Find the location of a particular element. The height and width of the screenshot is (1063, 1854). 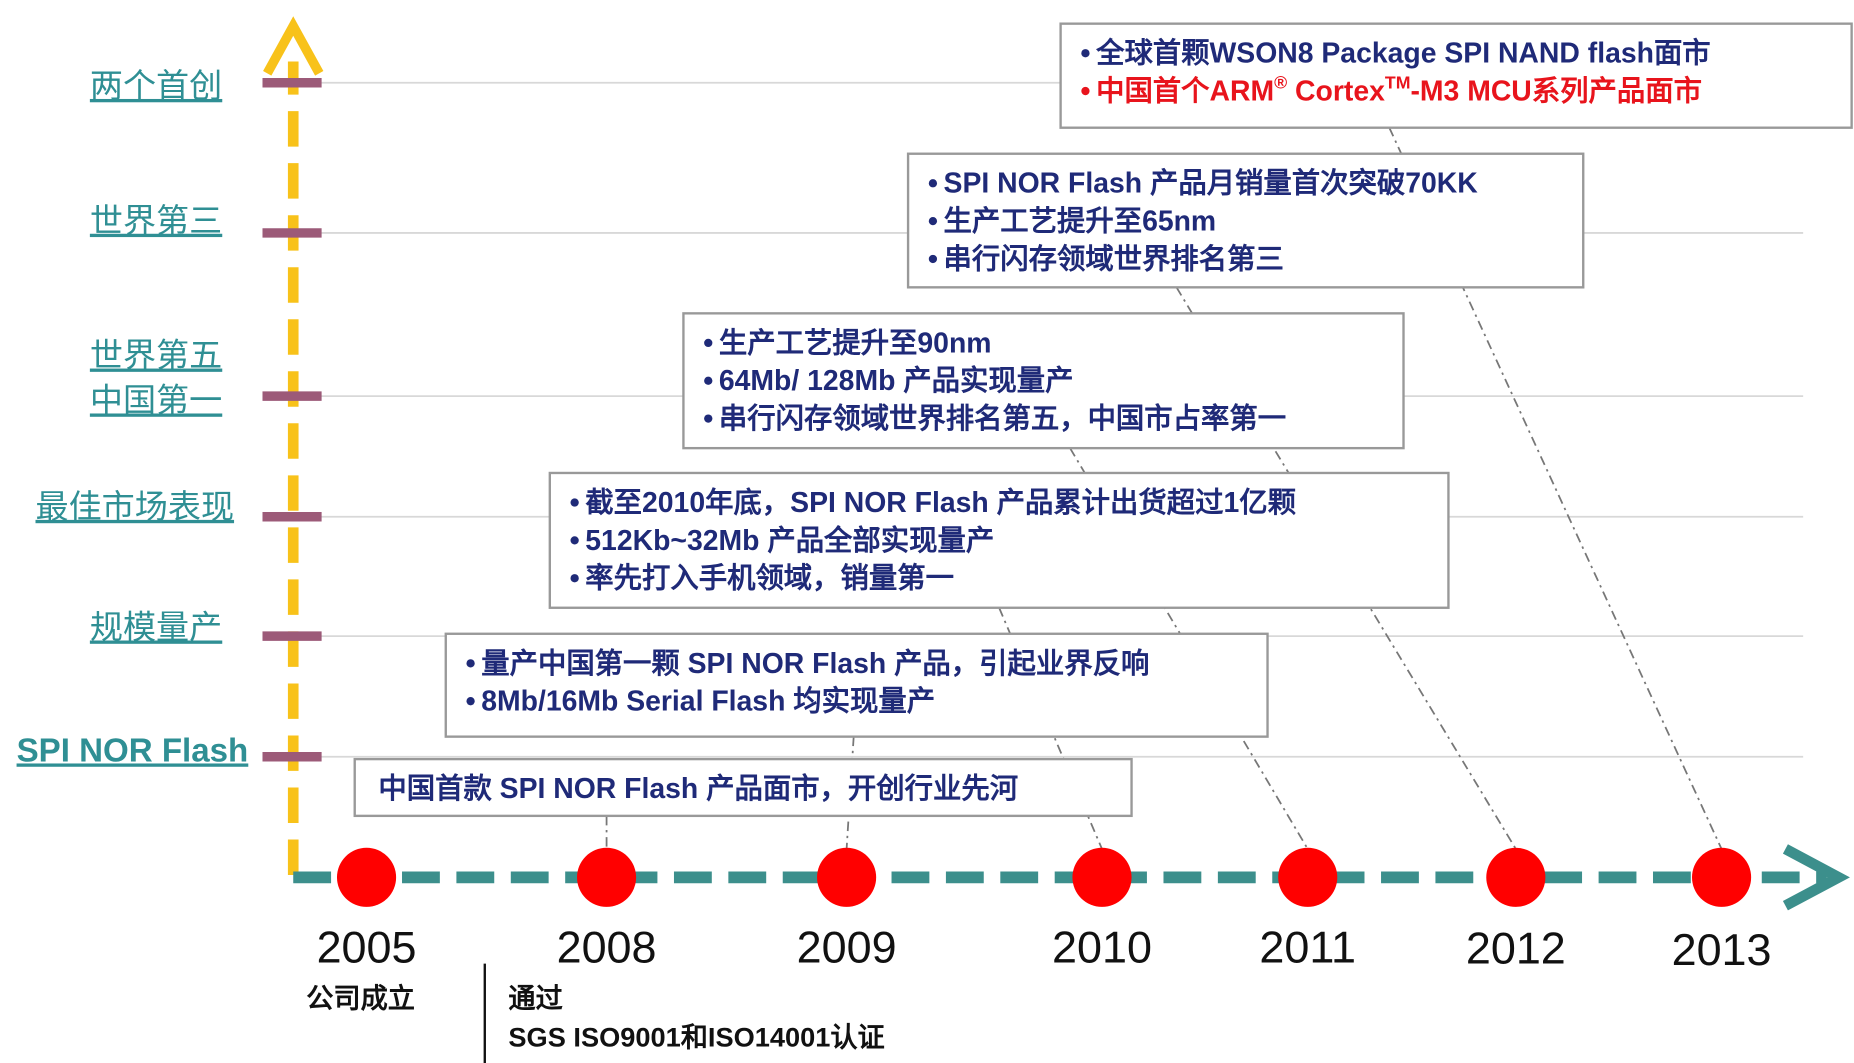

axis-label: 世界第五 is located at coordinates (156, 356).